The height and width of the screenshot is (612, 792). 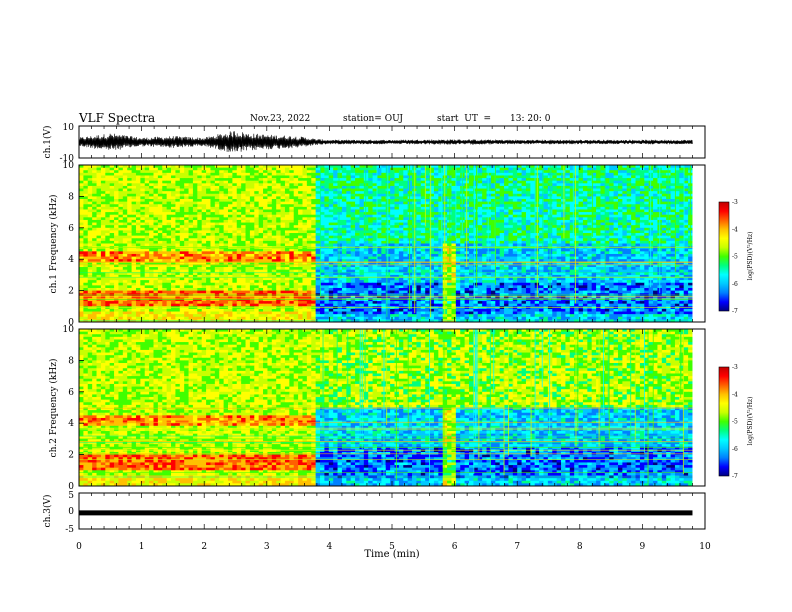 What do you see at coordinates (735, 311) in the screenshot?
I see `ch1-colorbar-tick-label: -7` at bounding box center [735, 311].